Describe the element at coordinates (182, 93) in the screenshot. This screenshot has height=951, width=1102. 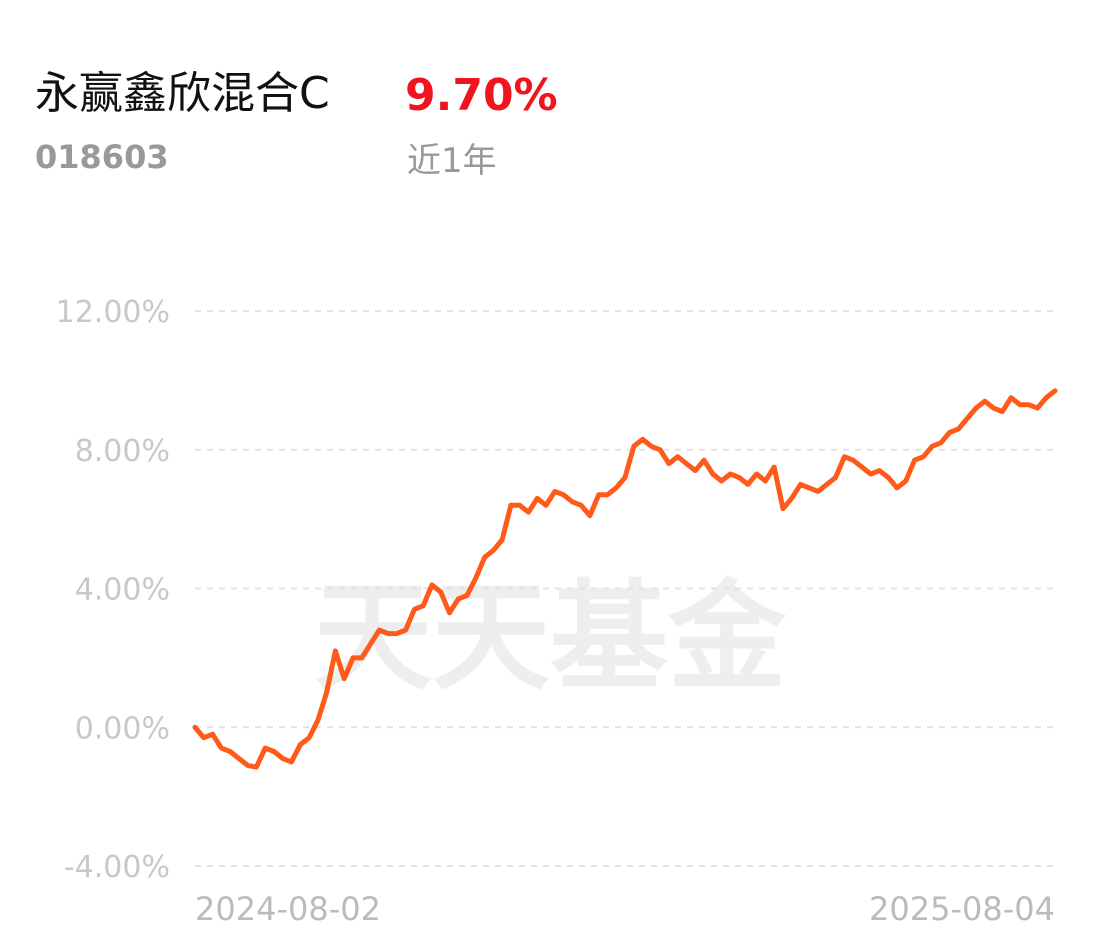
I see `fund-title: 永赢鑫欣混合C` at that location.